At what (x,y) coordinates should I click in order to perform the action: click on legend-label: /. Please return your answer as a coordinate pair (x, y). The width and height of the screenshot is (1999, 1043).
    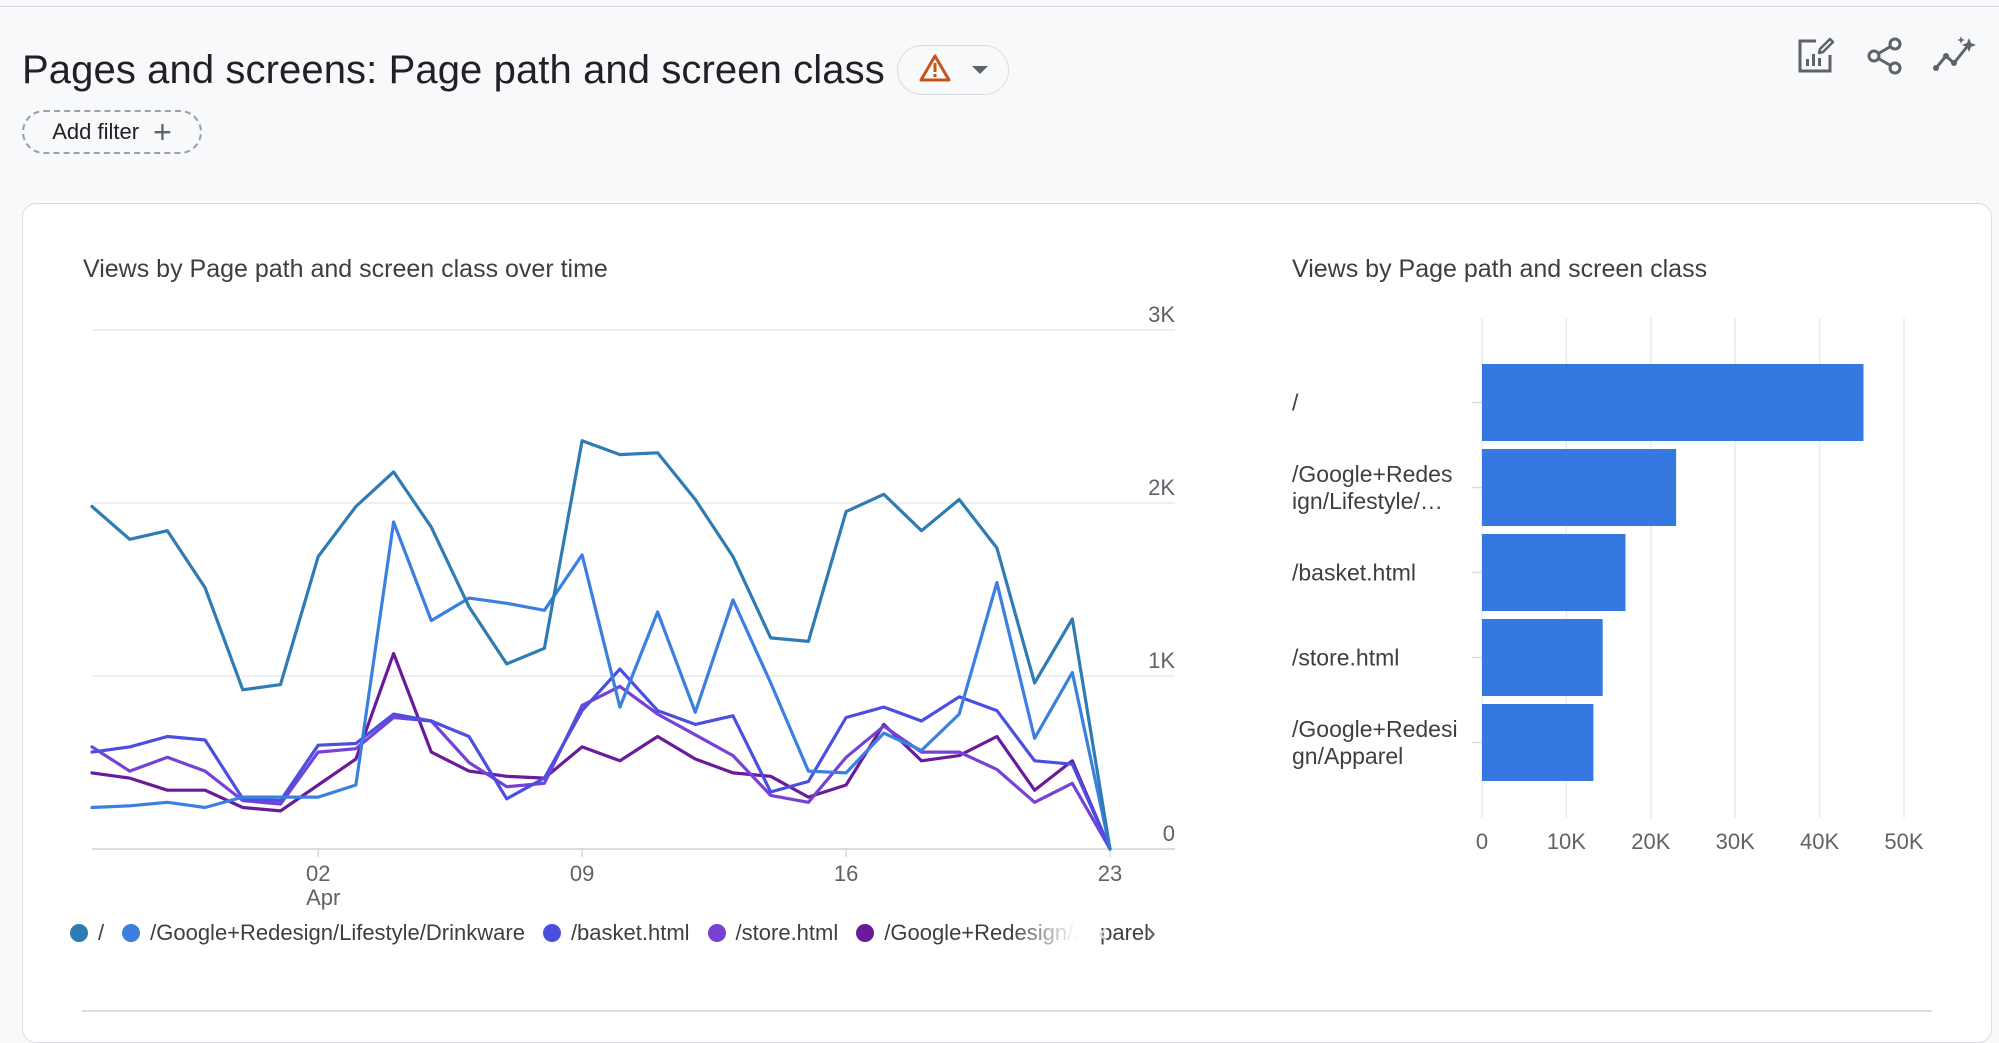
    Looking at the image, I should click on (101, 932).